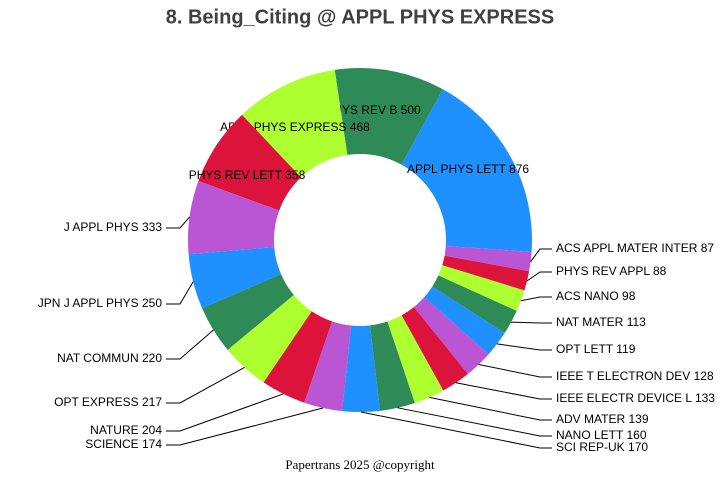 This screenshot has height=480, width=720. What do you see at coordinates (360, 17) in the screenshot?
I see `chart-title: 8. Being_Citing @ APPL PHYS EXPRESS` at bounding box center [360, 17].